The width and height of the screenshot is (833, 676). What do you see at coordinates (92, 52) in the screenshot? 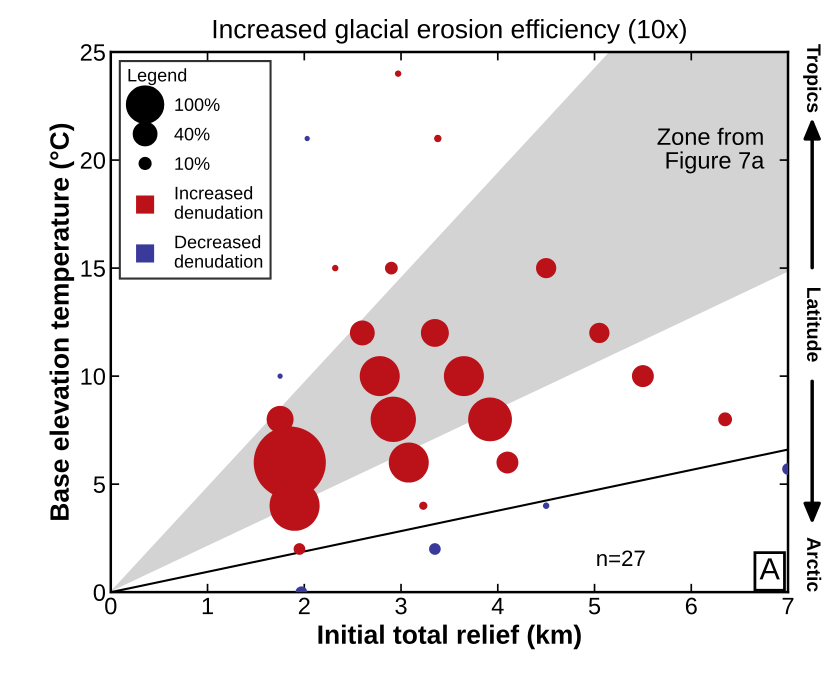
I see `y-tick-label: 25` at bounding box center [92, 52].